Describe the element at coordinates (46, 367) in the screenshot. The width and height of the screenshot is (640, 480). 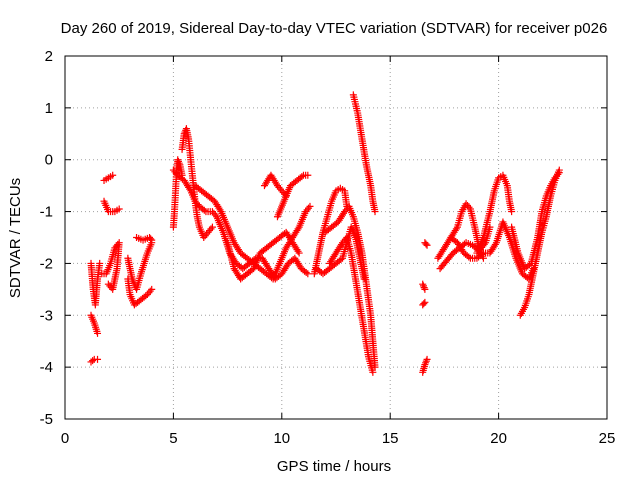
I see `y-tick-label: -4` at that location.